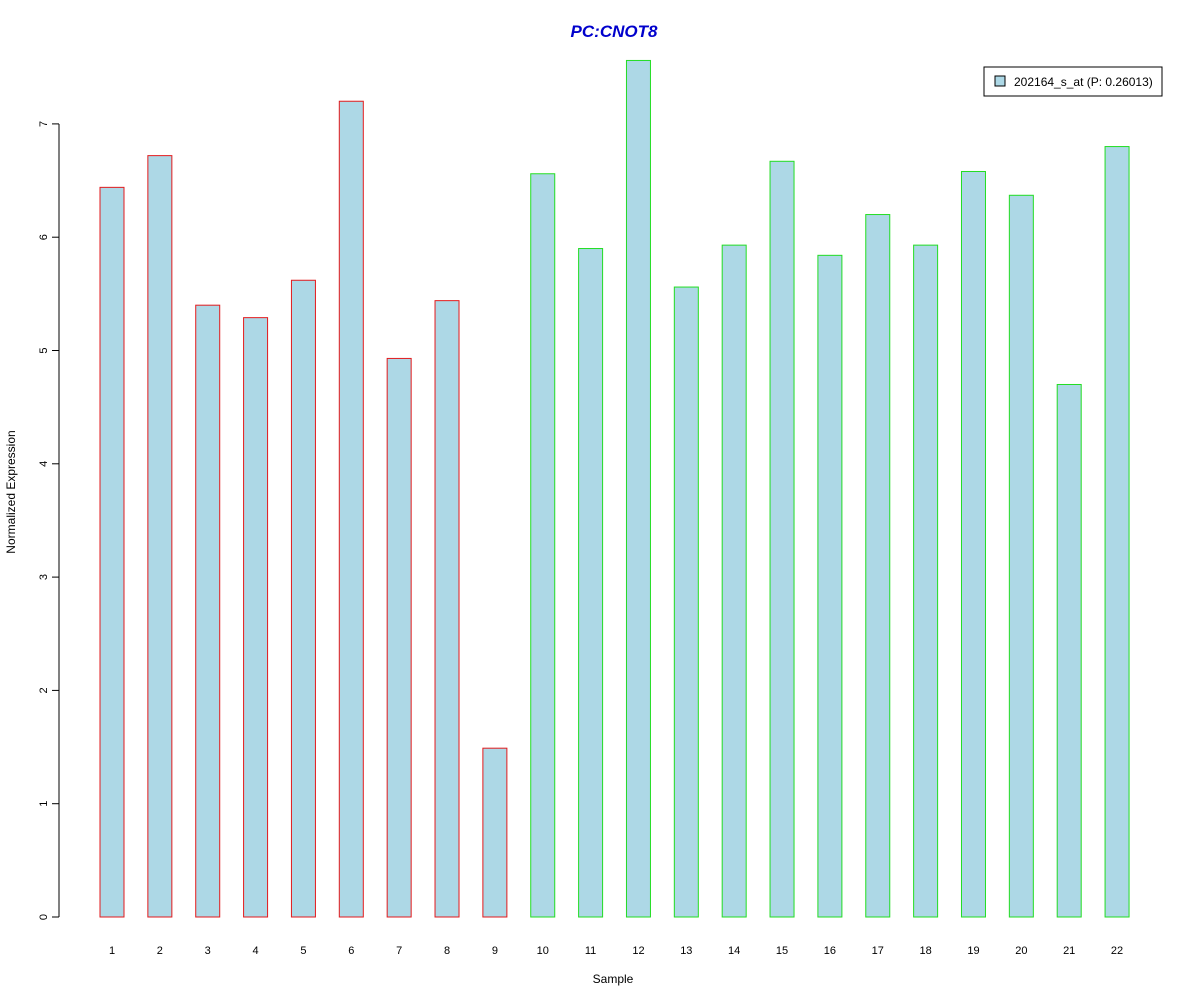 The image size is (1200, 1000). Describe the element at coordinates (830, 951) in the screenshot. I see `x-tick-label: 16` at that location.